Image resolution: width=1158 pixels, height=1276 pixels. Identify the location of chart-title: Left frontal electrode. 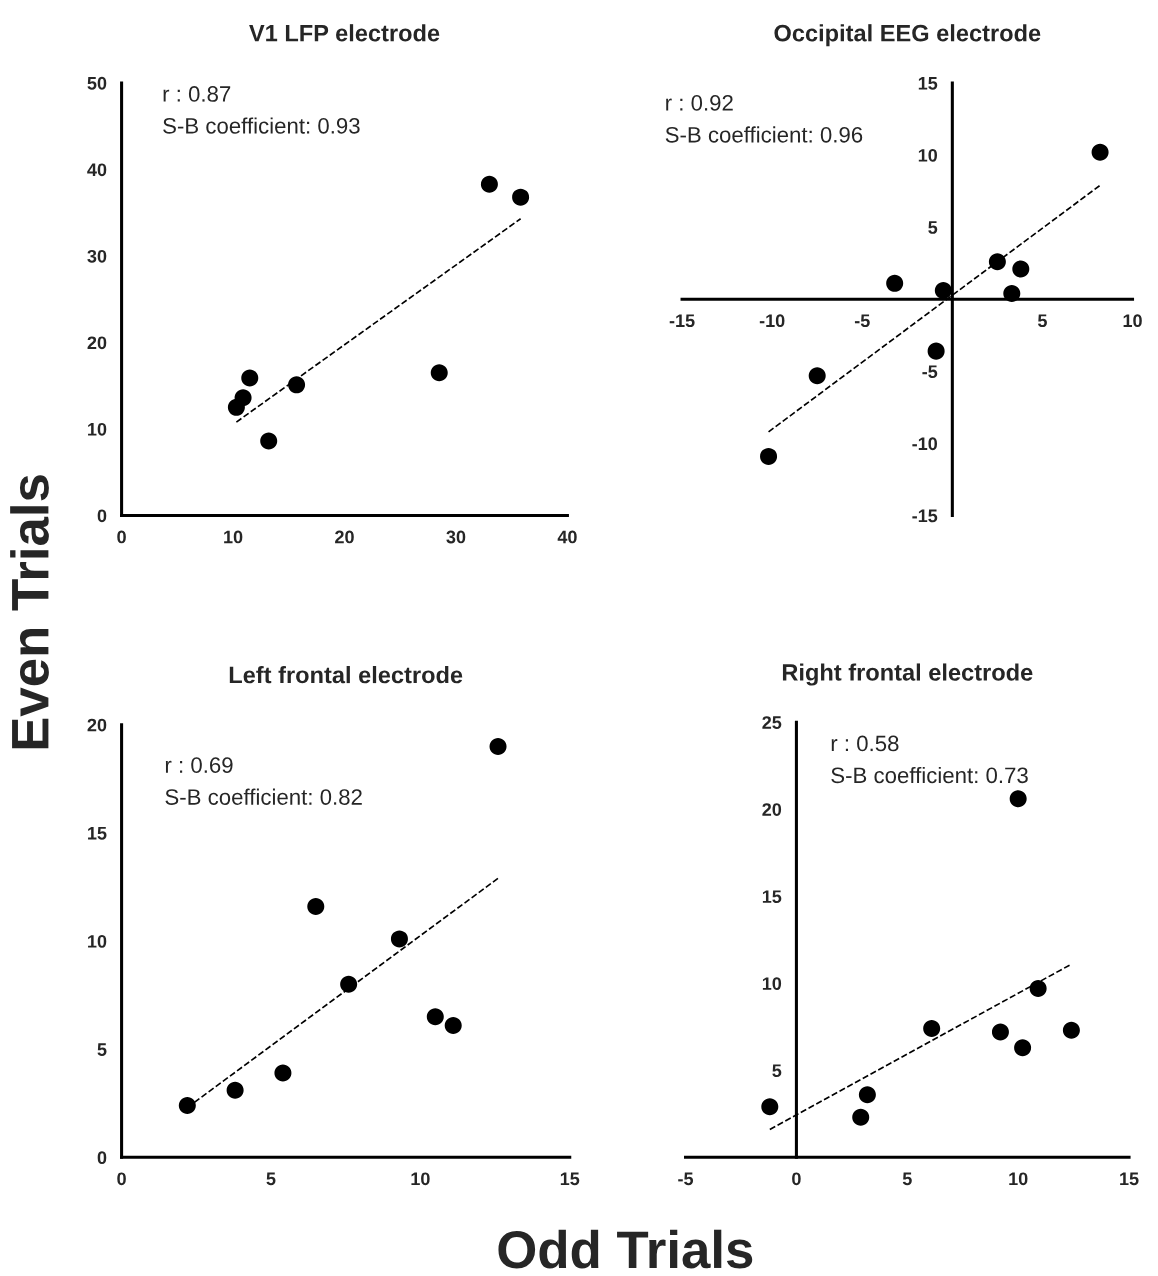
(346, 674).